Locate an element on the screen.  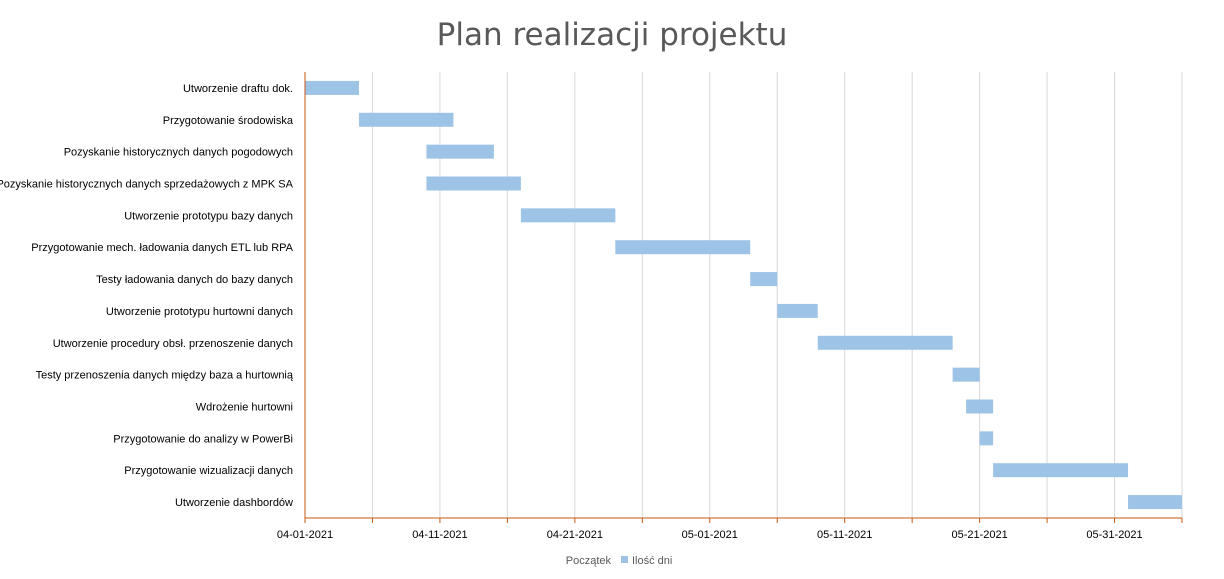
category-label: Utworzenie prototypu hurtowni danych is located at coordinates (199, 312).